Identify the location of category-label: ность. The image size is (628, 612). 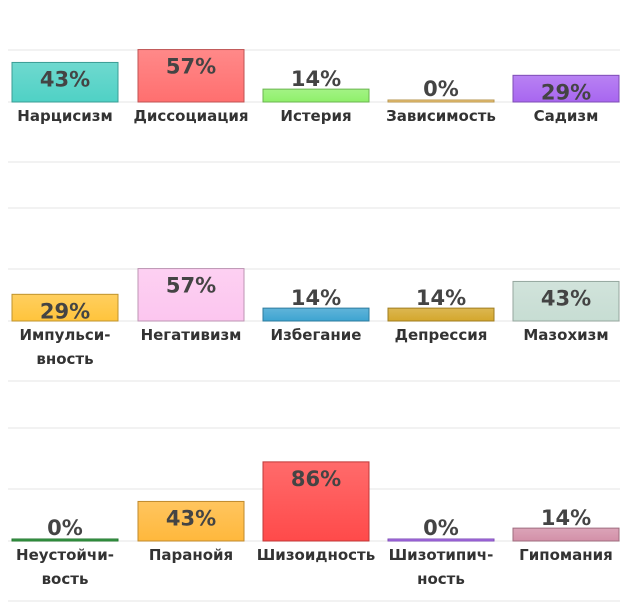
(441, 579).